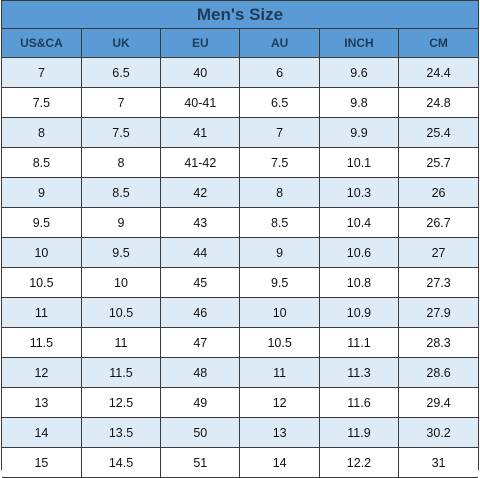  What do you see at coordinates (200, 72) in the screenshot?
I see `cell-eu: 40` at bounding box center [200, 72].